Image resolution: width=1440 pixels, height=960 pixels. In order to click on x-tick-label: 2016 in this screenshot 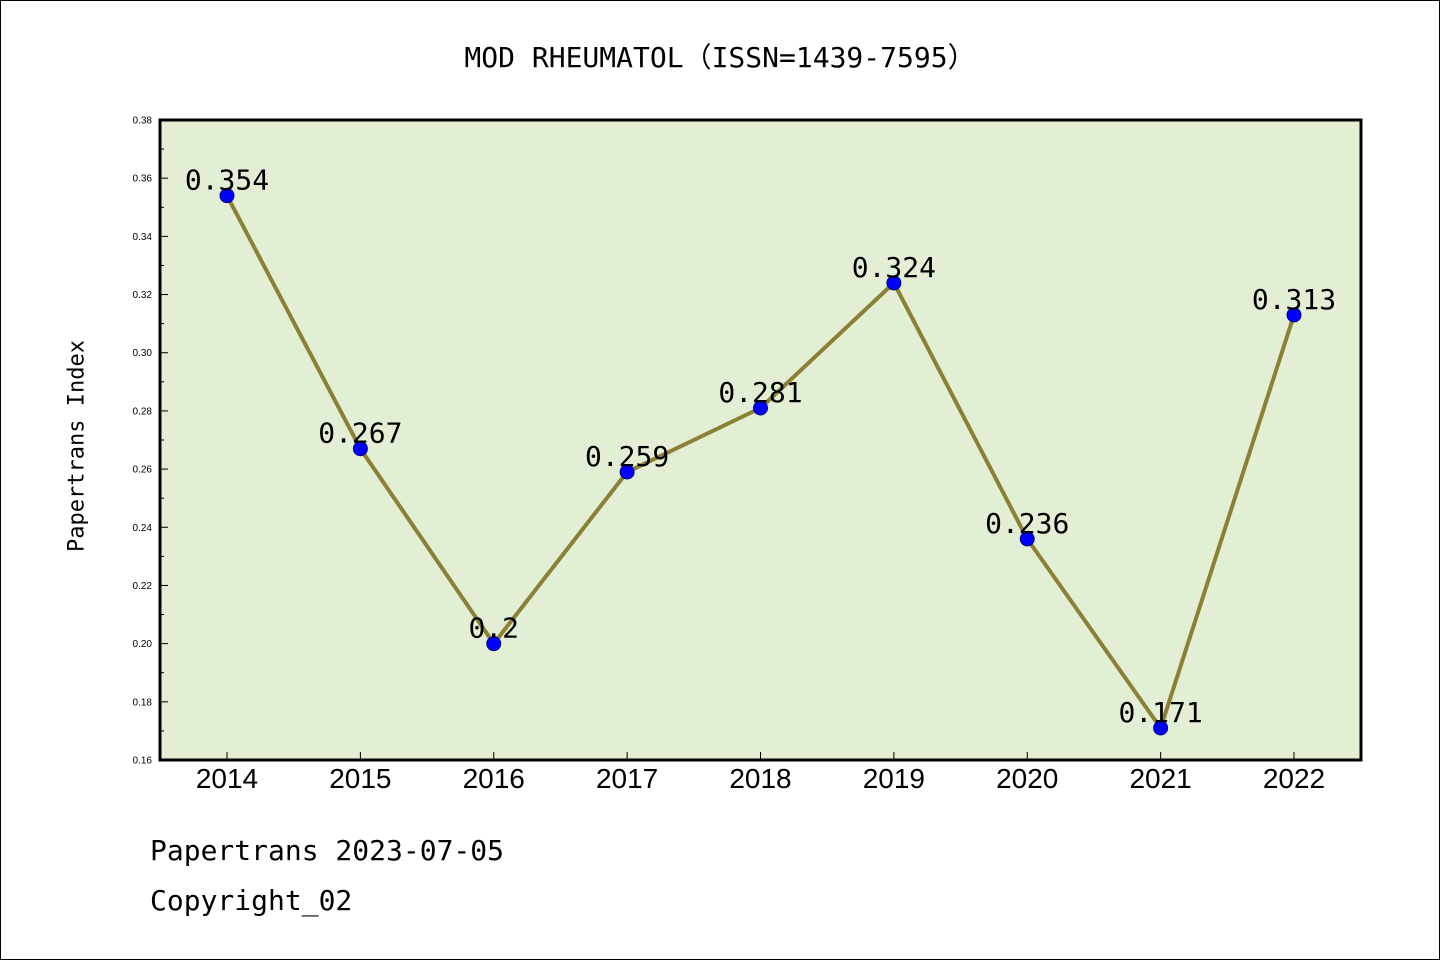, I will do `click(494, 778)`.